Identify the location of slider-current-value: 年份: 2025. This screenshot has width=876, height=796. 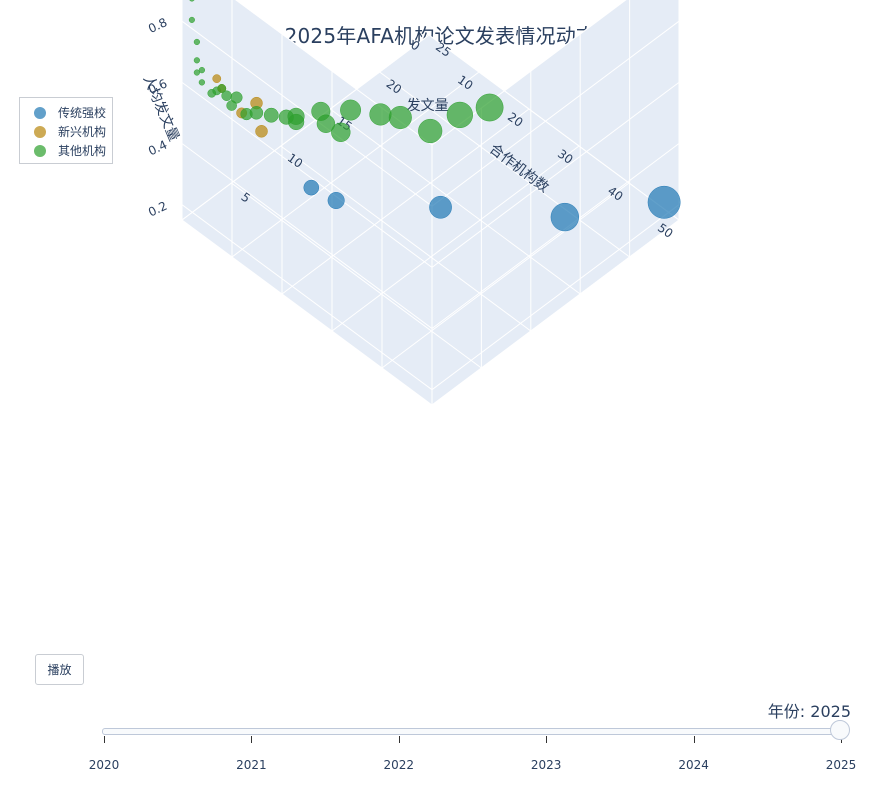
(809, 710).